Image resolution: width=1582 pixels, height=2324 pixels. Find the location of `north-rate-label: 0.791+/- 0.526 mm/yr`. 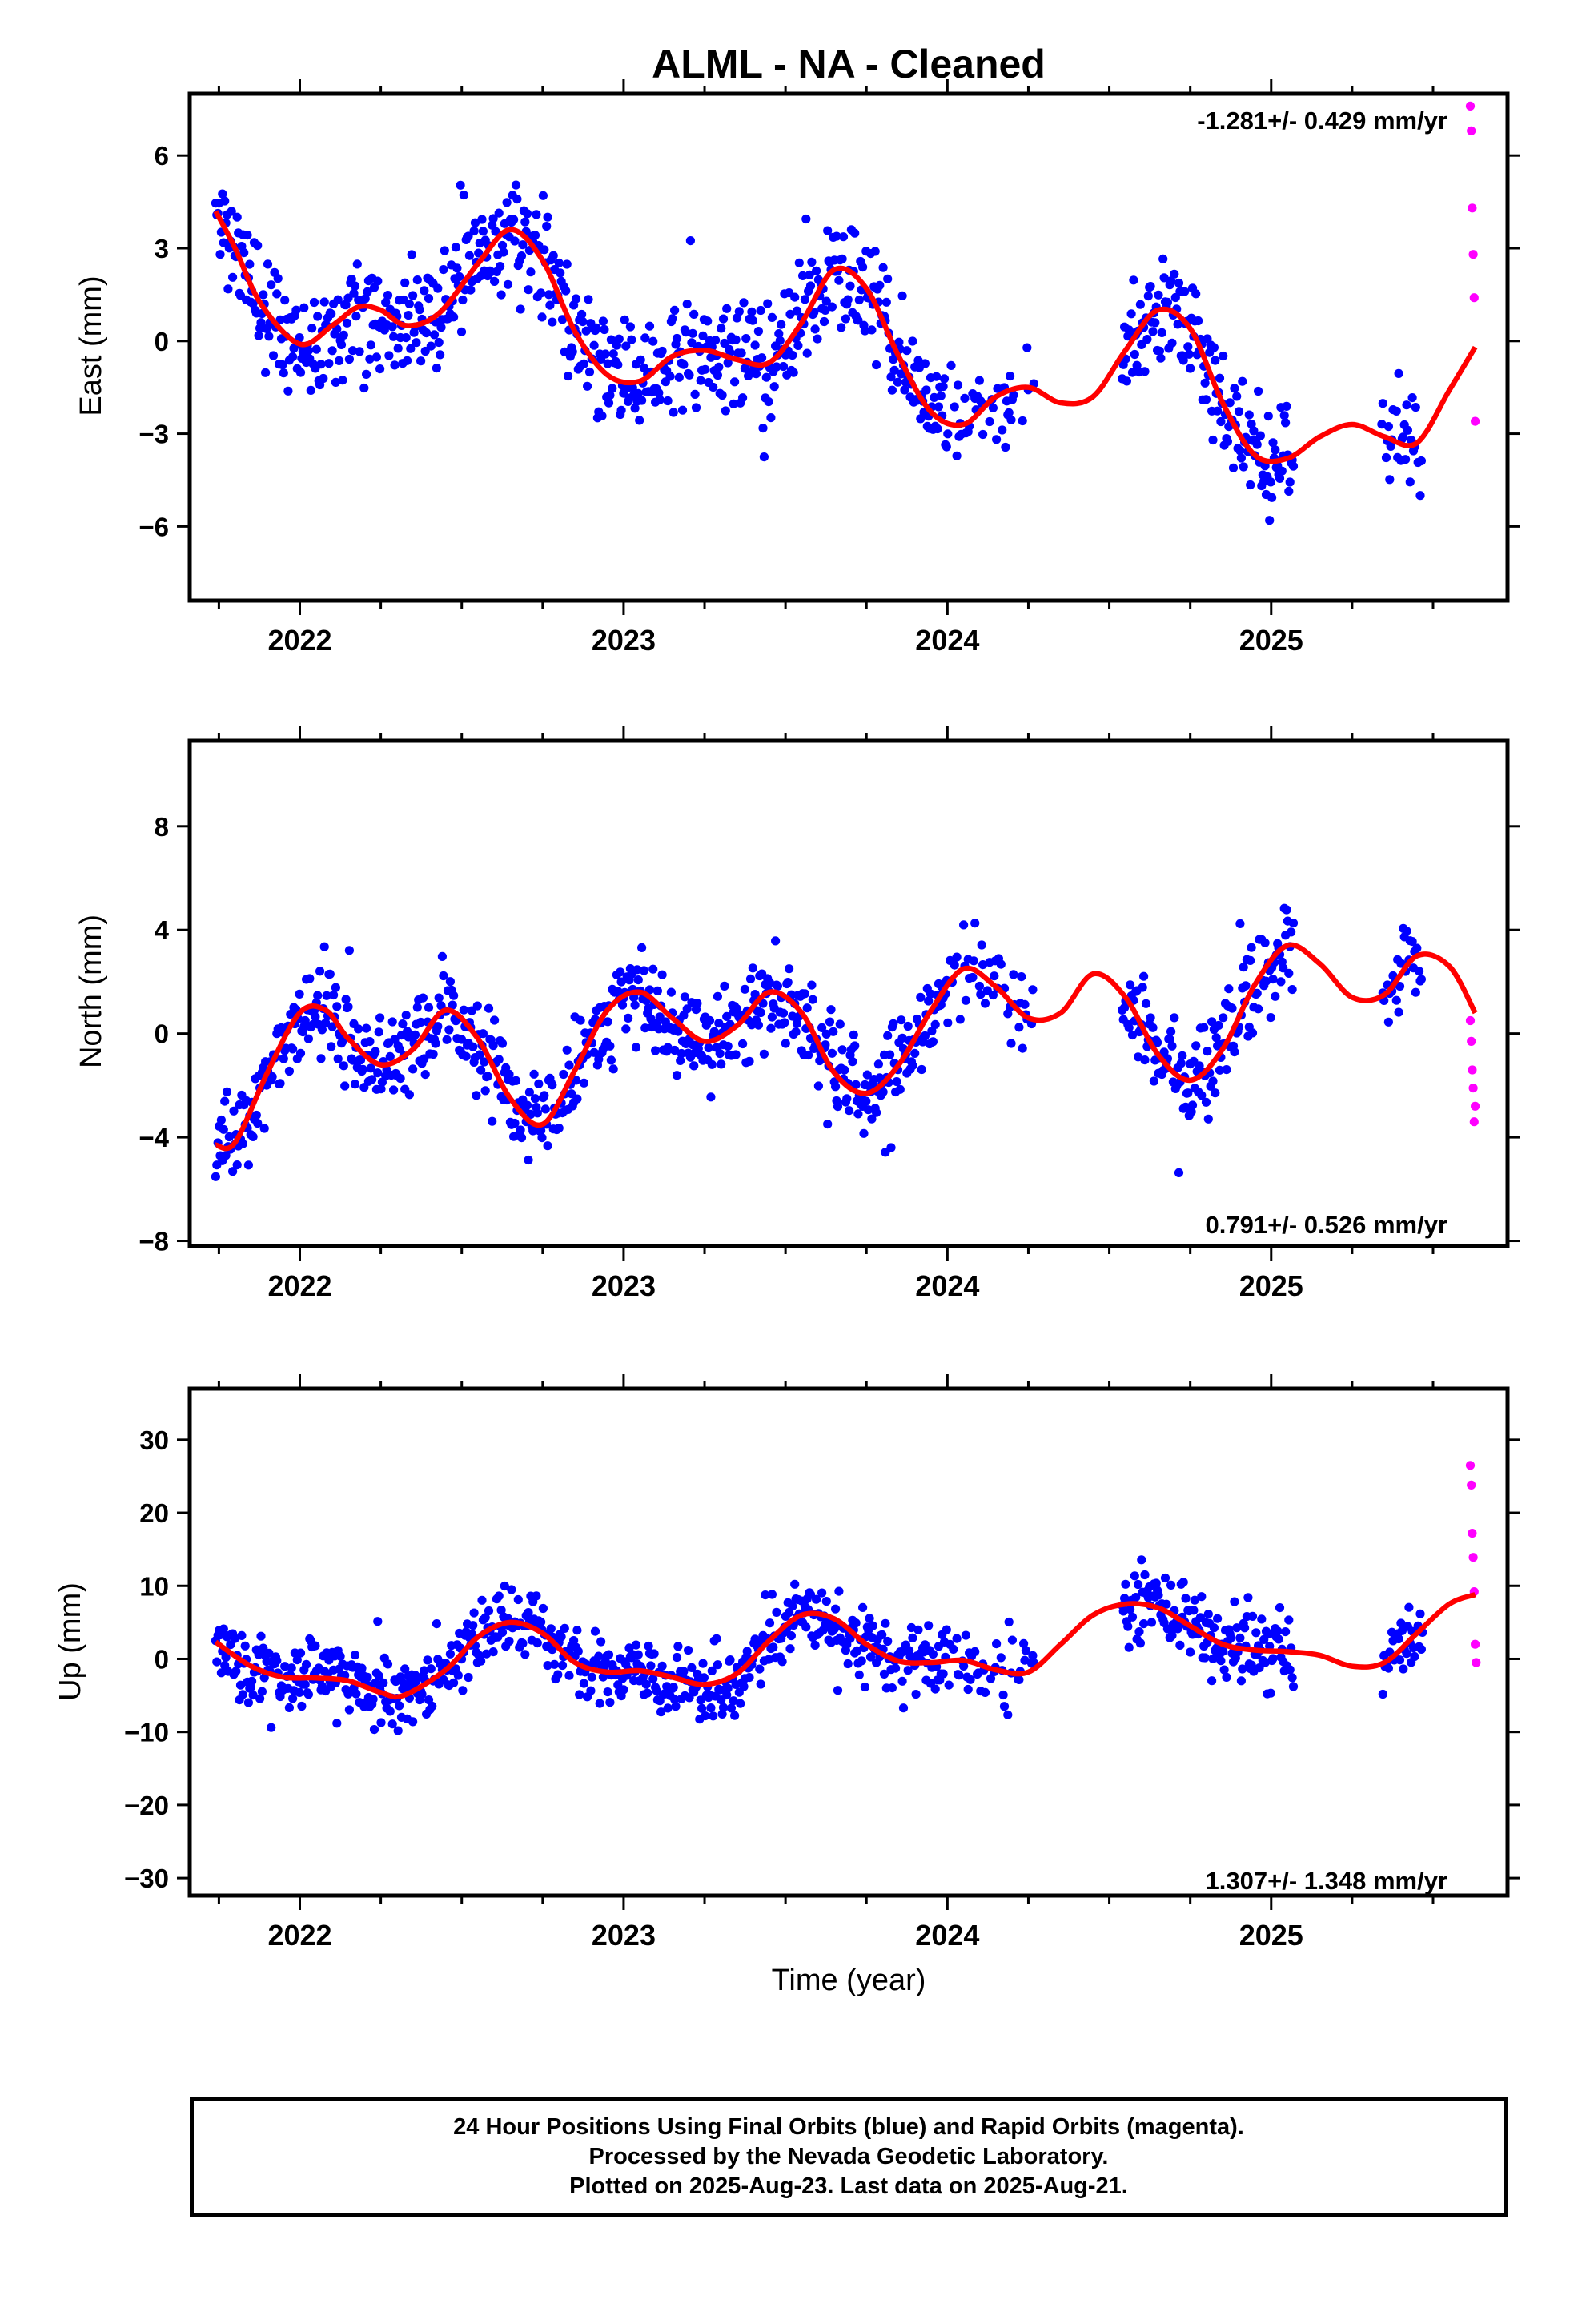

north-rate-label: 0.791+/- 0.526 mm/yr is located at coordinates (1327, 1225).